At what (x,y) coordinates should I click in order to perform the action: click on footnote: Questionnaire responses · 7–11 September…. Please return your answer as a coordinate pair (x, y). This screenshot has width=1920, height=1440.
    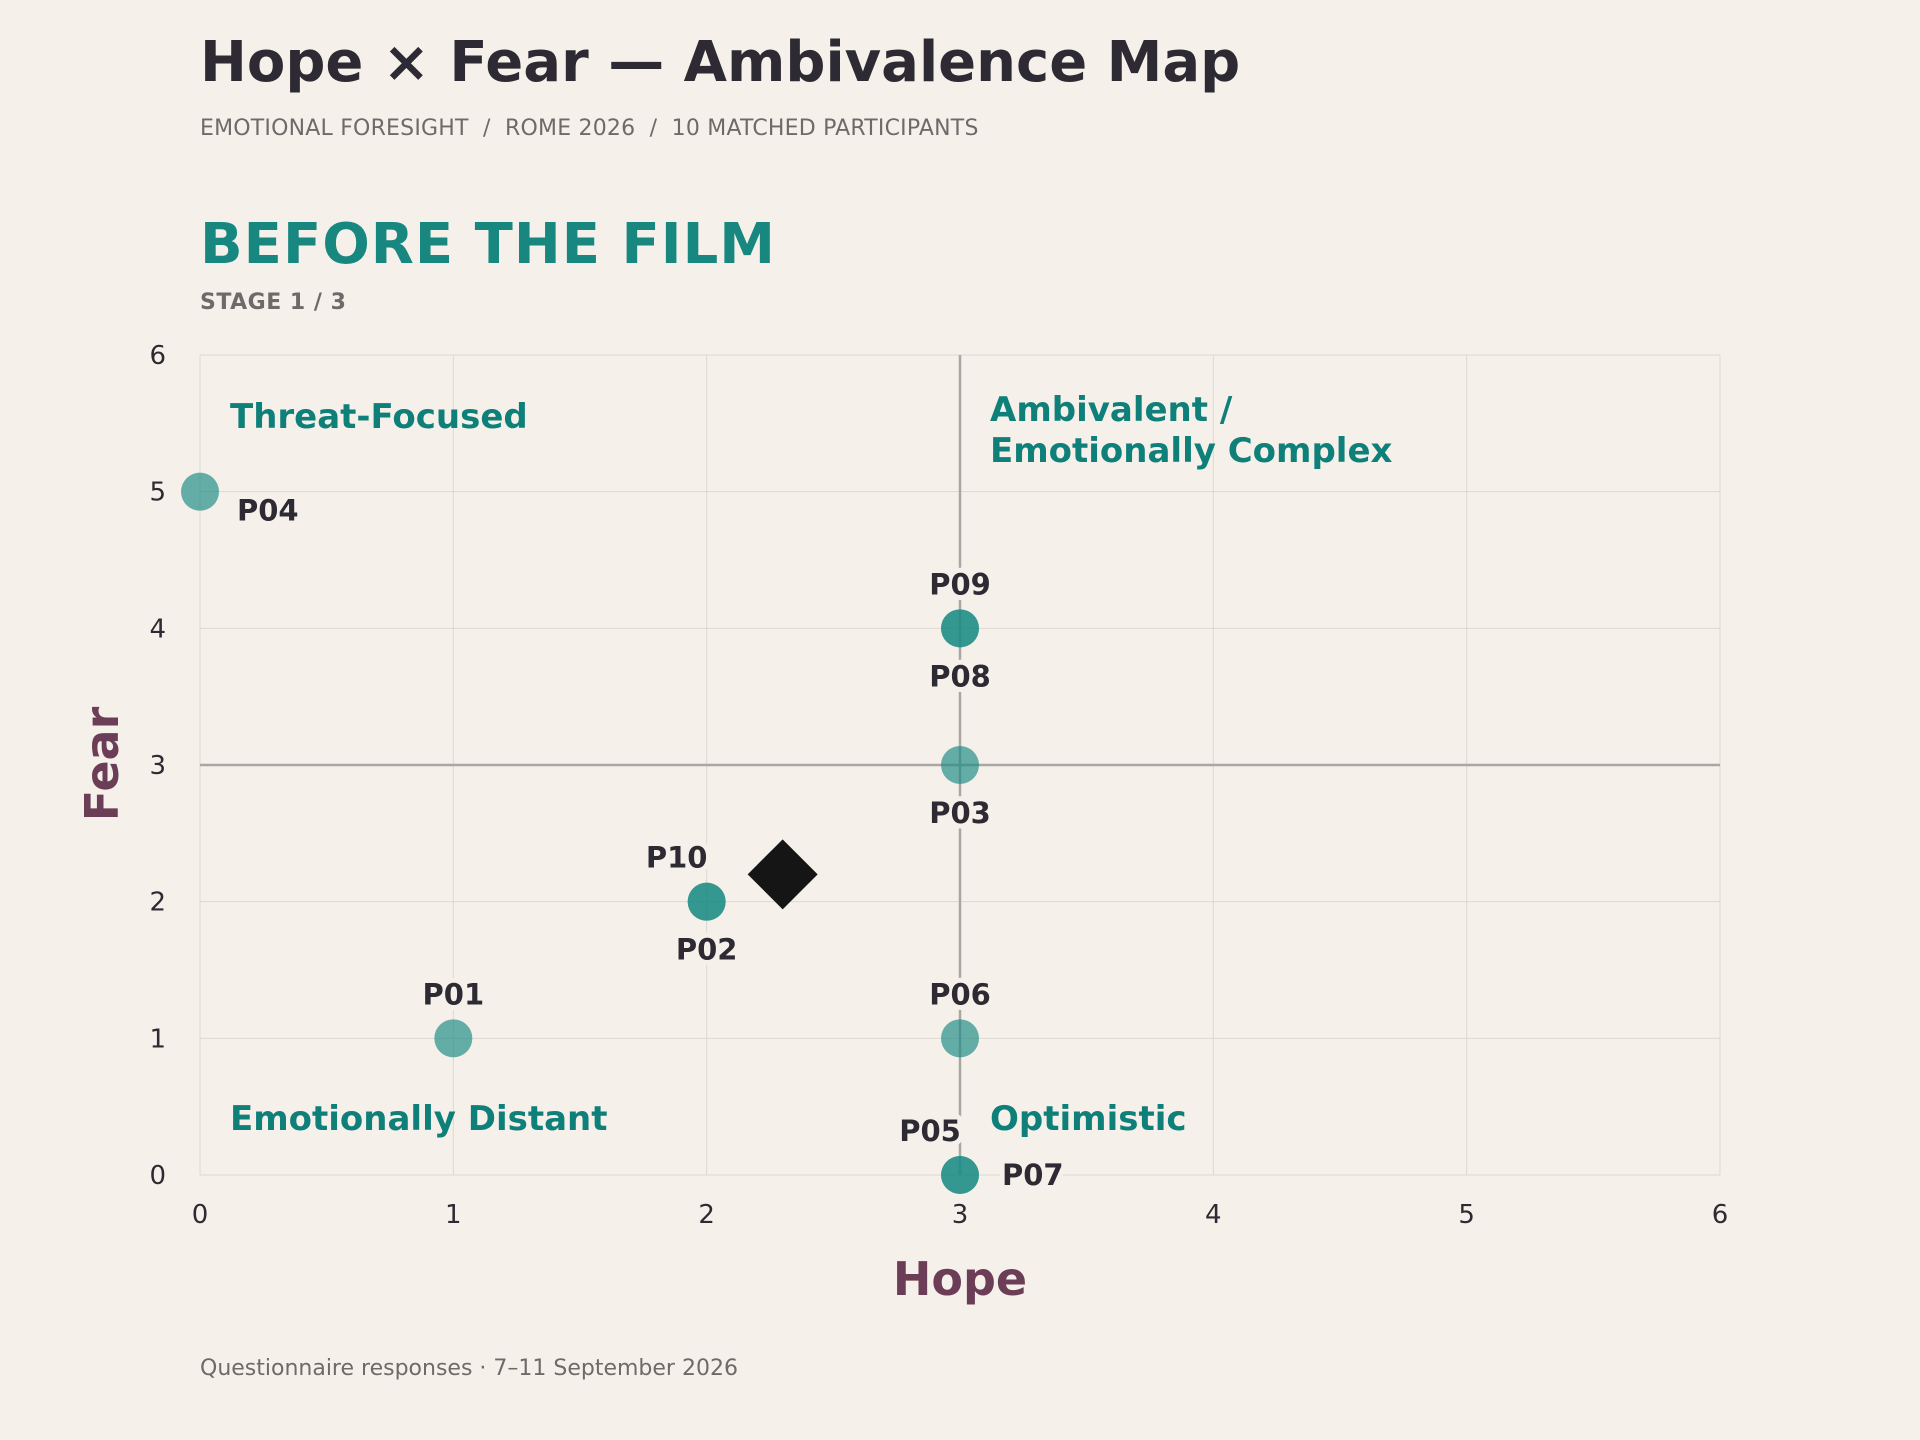
    Looking at the image, I should click on (469, 1368).